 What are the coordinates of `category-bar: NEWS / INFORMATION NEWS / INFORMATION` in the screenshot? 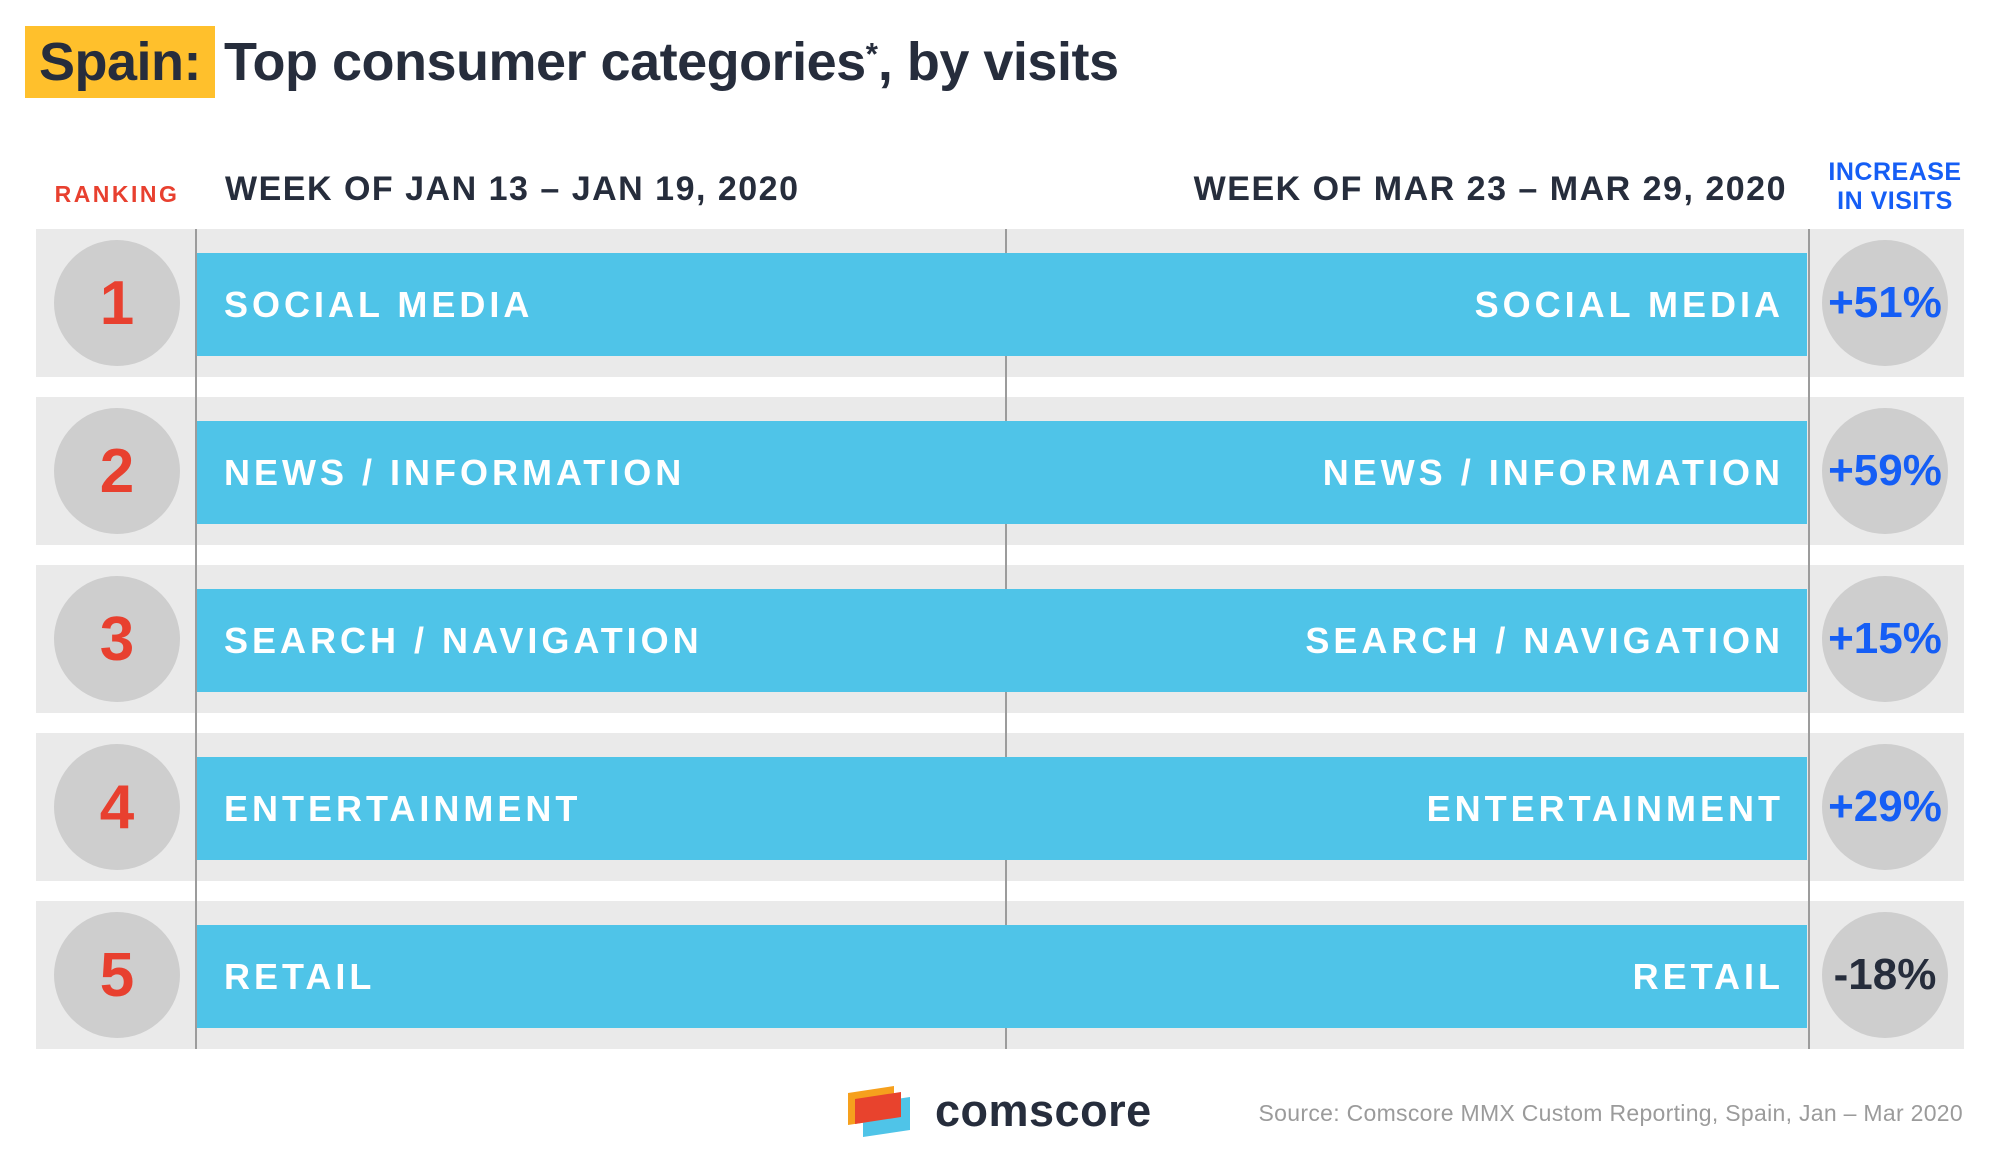 It's located at (1002, 472).